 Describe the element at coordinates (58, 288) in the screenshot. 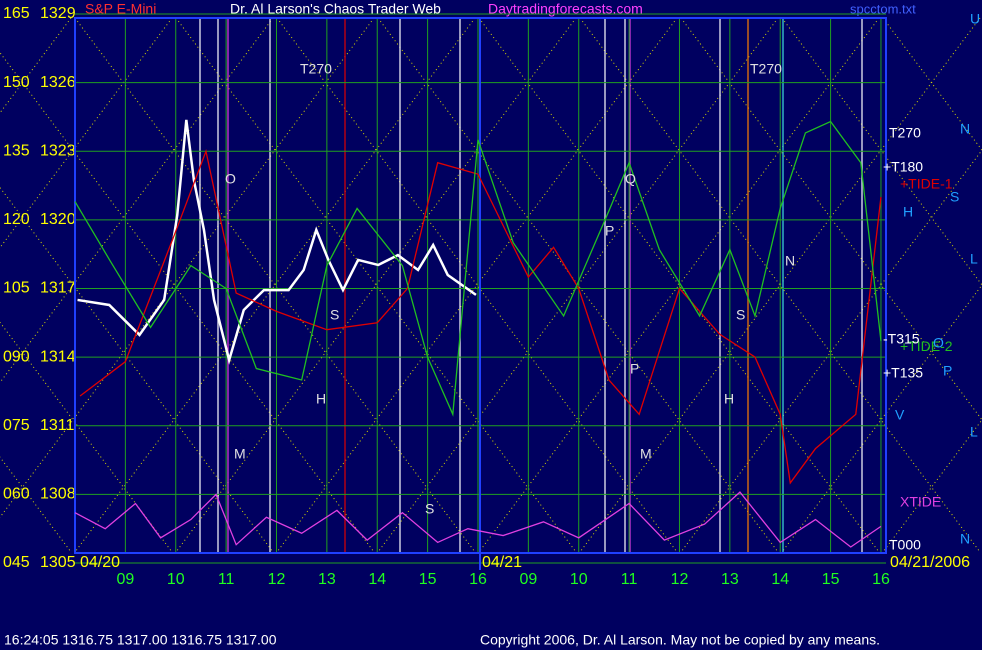

I see `y-tick-label: 1317` at that location.